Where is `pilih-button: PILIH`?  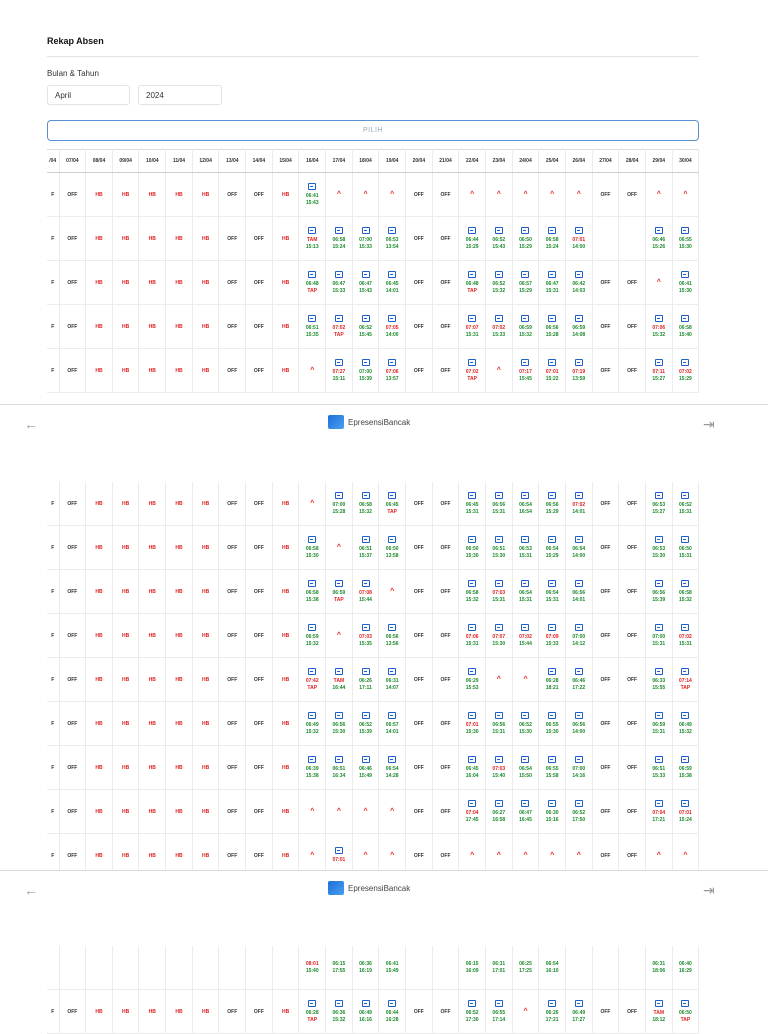 pilih-button: PILIH is located at coordinates (373, 130).